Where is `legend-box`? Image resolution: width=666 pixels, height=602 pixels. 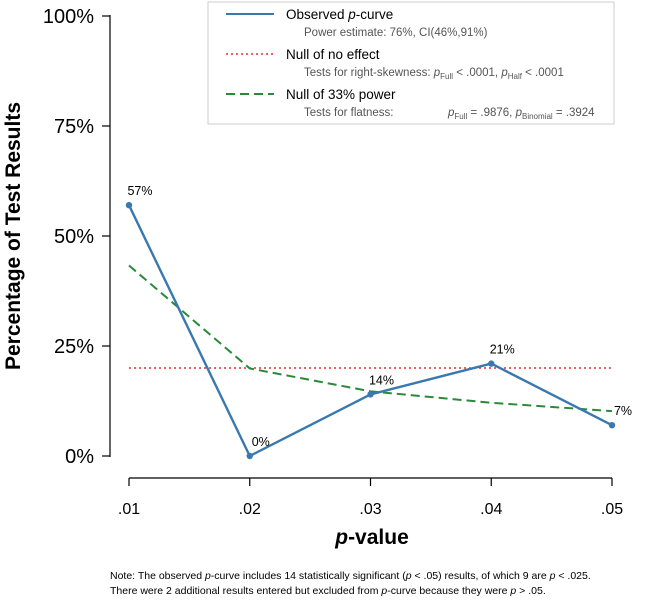
legend-box is located at coordinates (411, 63).